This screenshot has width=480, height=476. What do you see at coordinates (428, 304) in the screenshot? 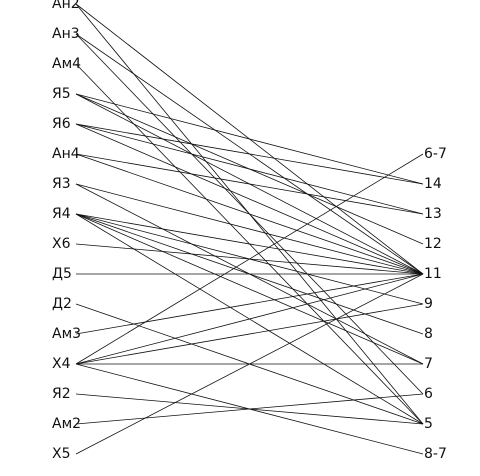
I see `right-node-label: 9` at bounding box center [428, 304].